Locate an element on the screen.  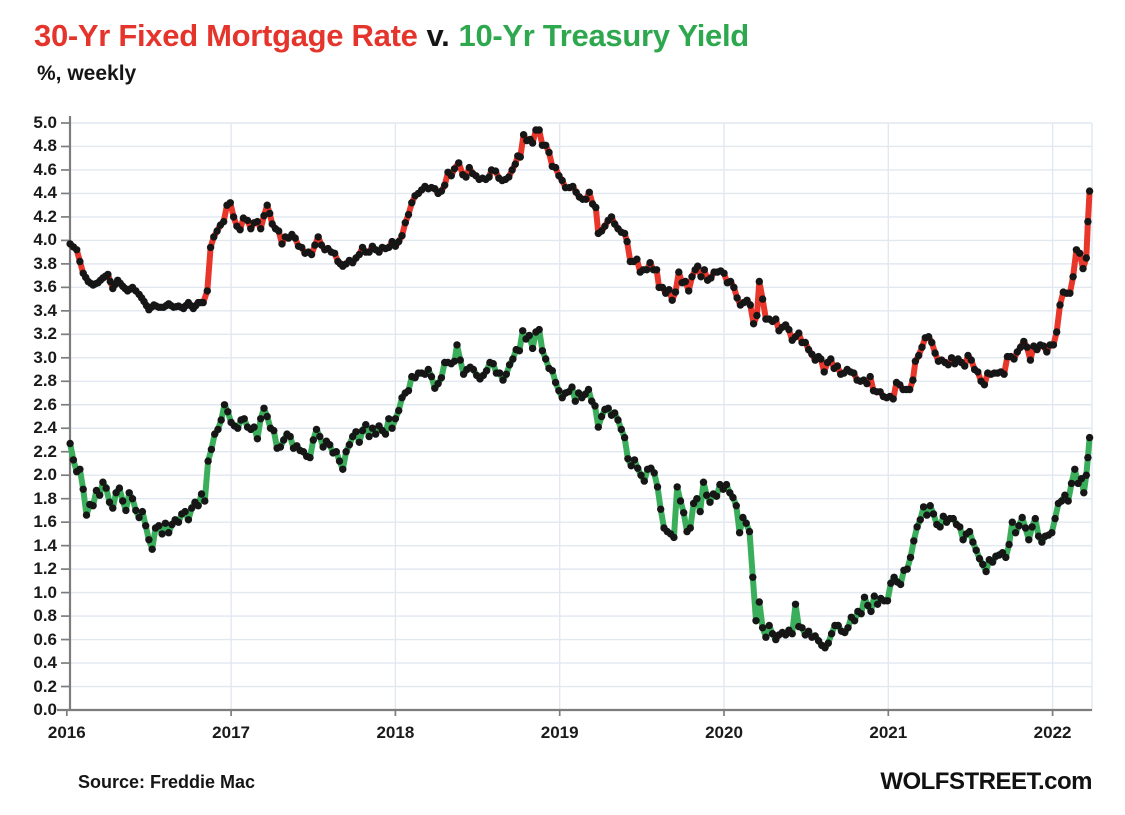
y-tick-label: 4.0 is located at coordinates (45, 240).